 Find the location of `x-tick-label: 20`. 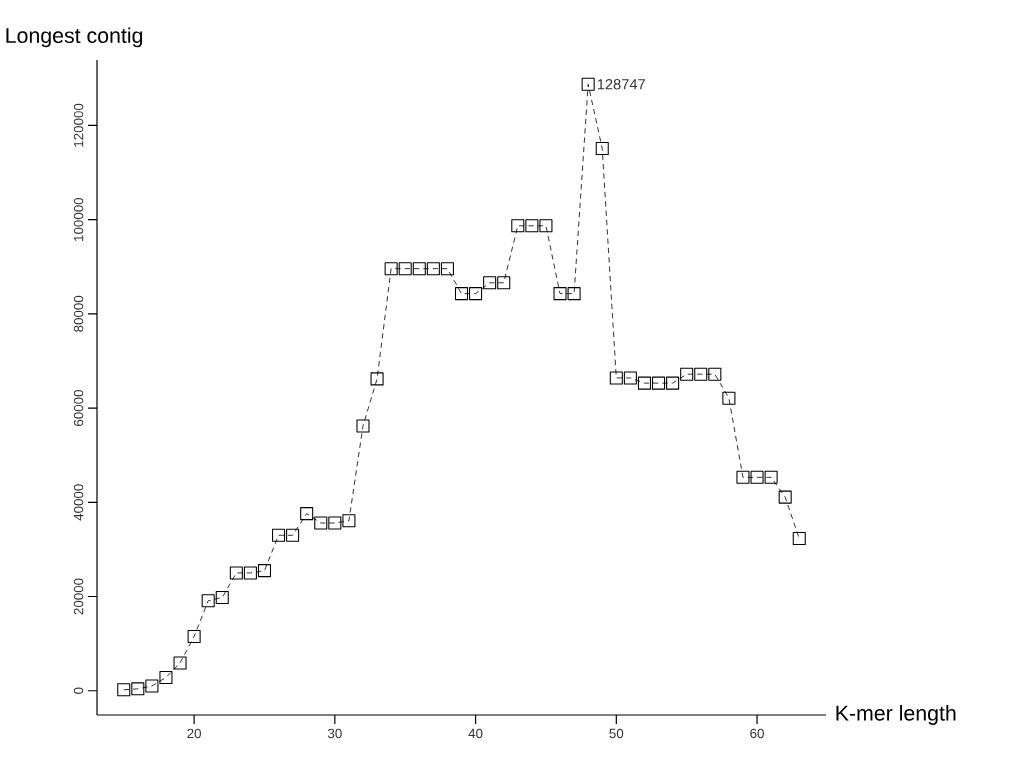

x-tick-label: 20 is located at coordinates (194, 733).